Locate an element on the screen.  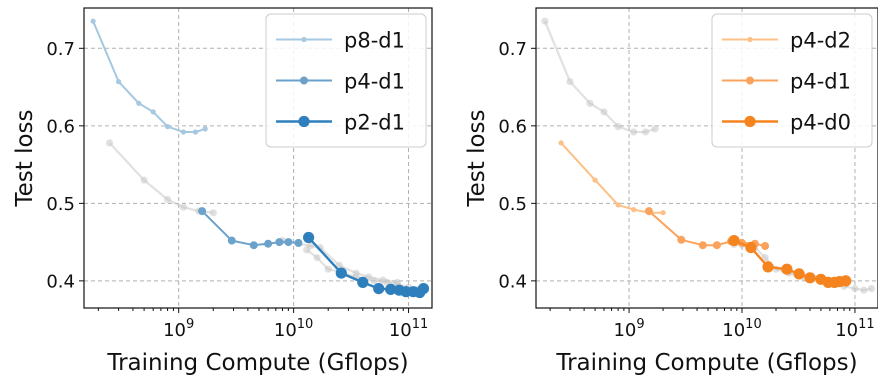
legend-item-p8-d1: p8-d1 is located at coordinates (340, 41).